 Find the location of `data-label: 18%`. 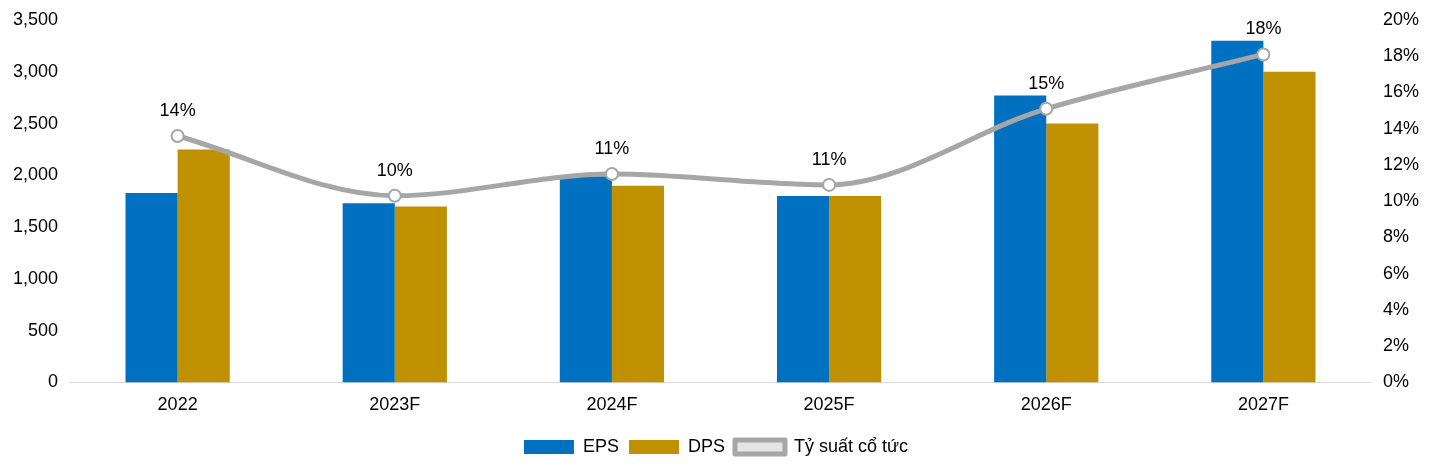

data-label: 18% is located at coordinates (1263, 28).